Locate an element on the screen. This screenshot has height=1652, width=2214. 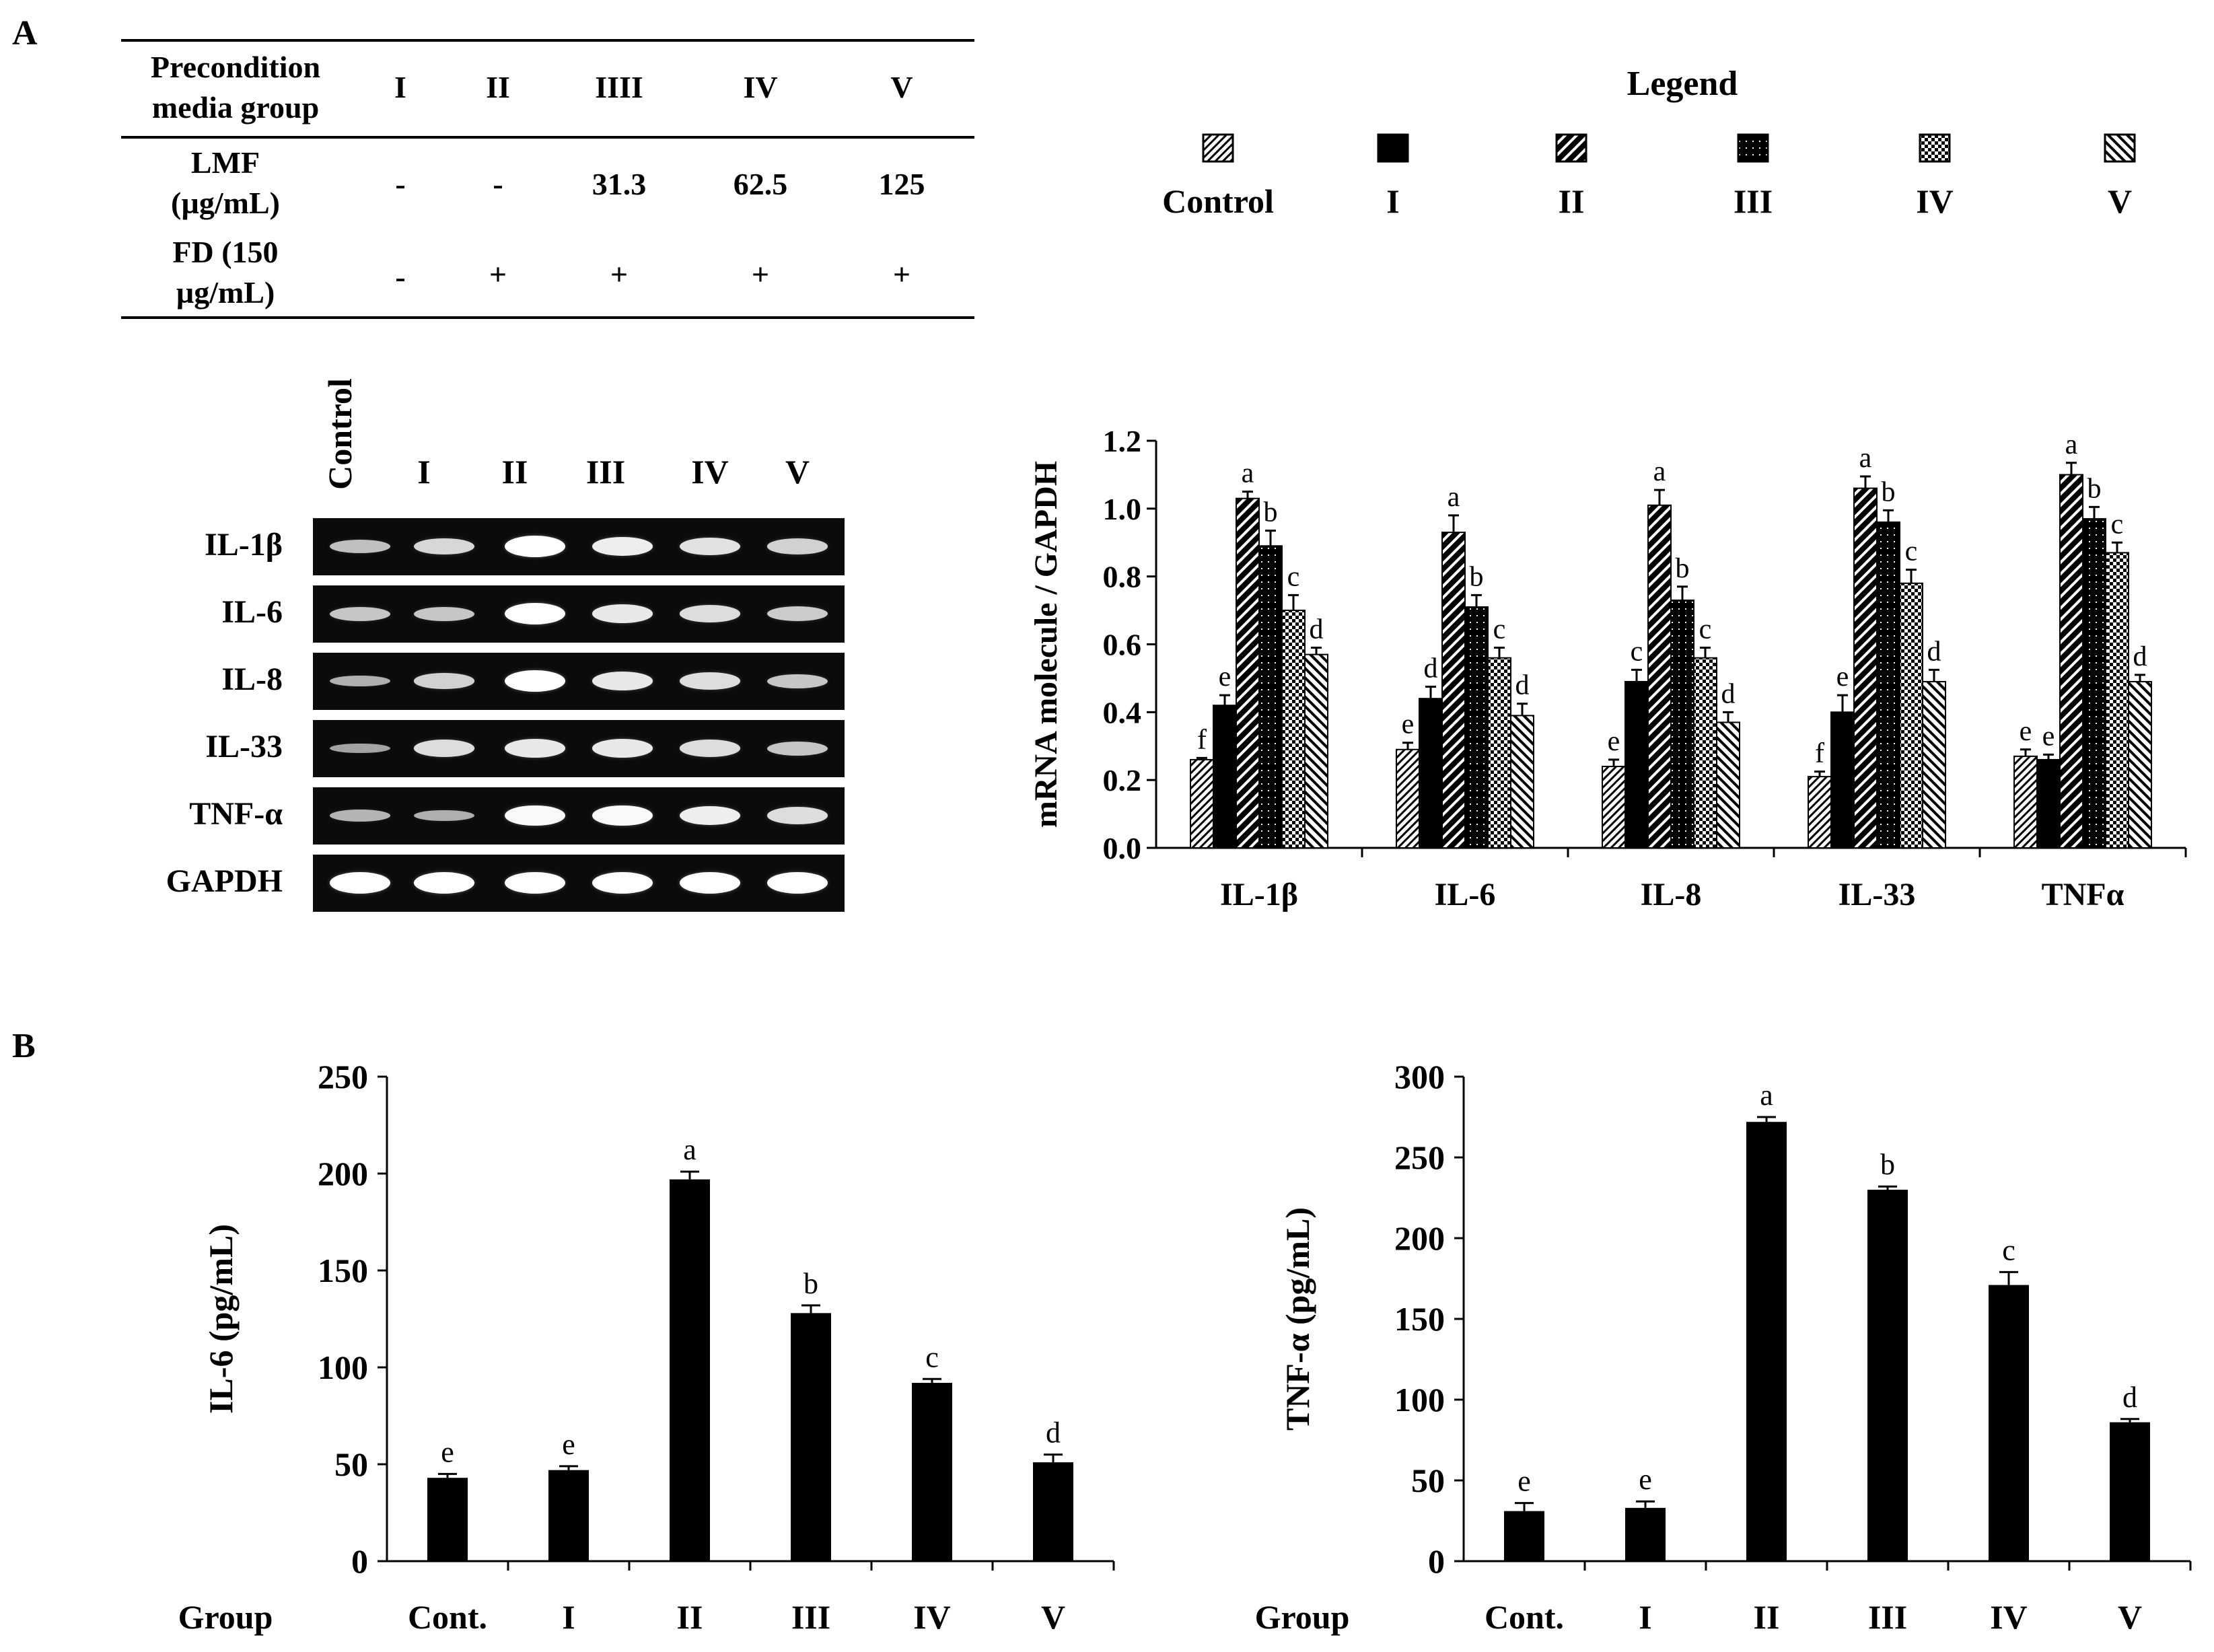
y-tick-label: 300 is located at coordinates (1419, 1077).